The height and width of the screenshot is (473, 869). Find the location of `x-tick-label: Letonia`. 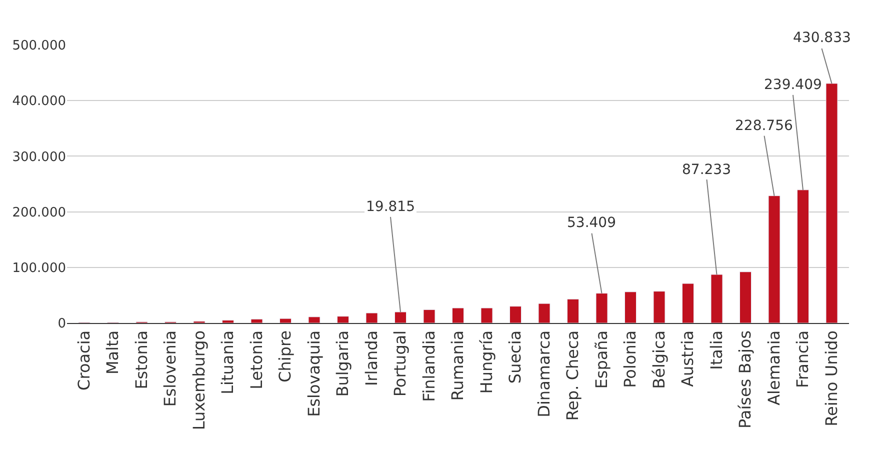

x-tick-label: Letonia is located at coordinates (256, 360).